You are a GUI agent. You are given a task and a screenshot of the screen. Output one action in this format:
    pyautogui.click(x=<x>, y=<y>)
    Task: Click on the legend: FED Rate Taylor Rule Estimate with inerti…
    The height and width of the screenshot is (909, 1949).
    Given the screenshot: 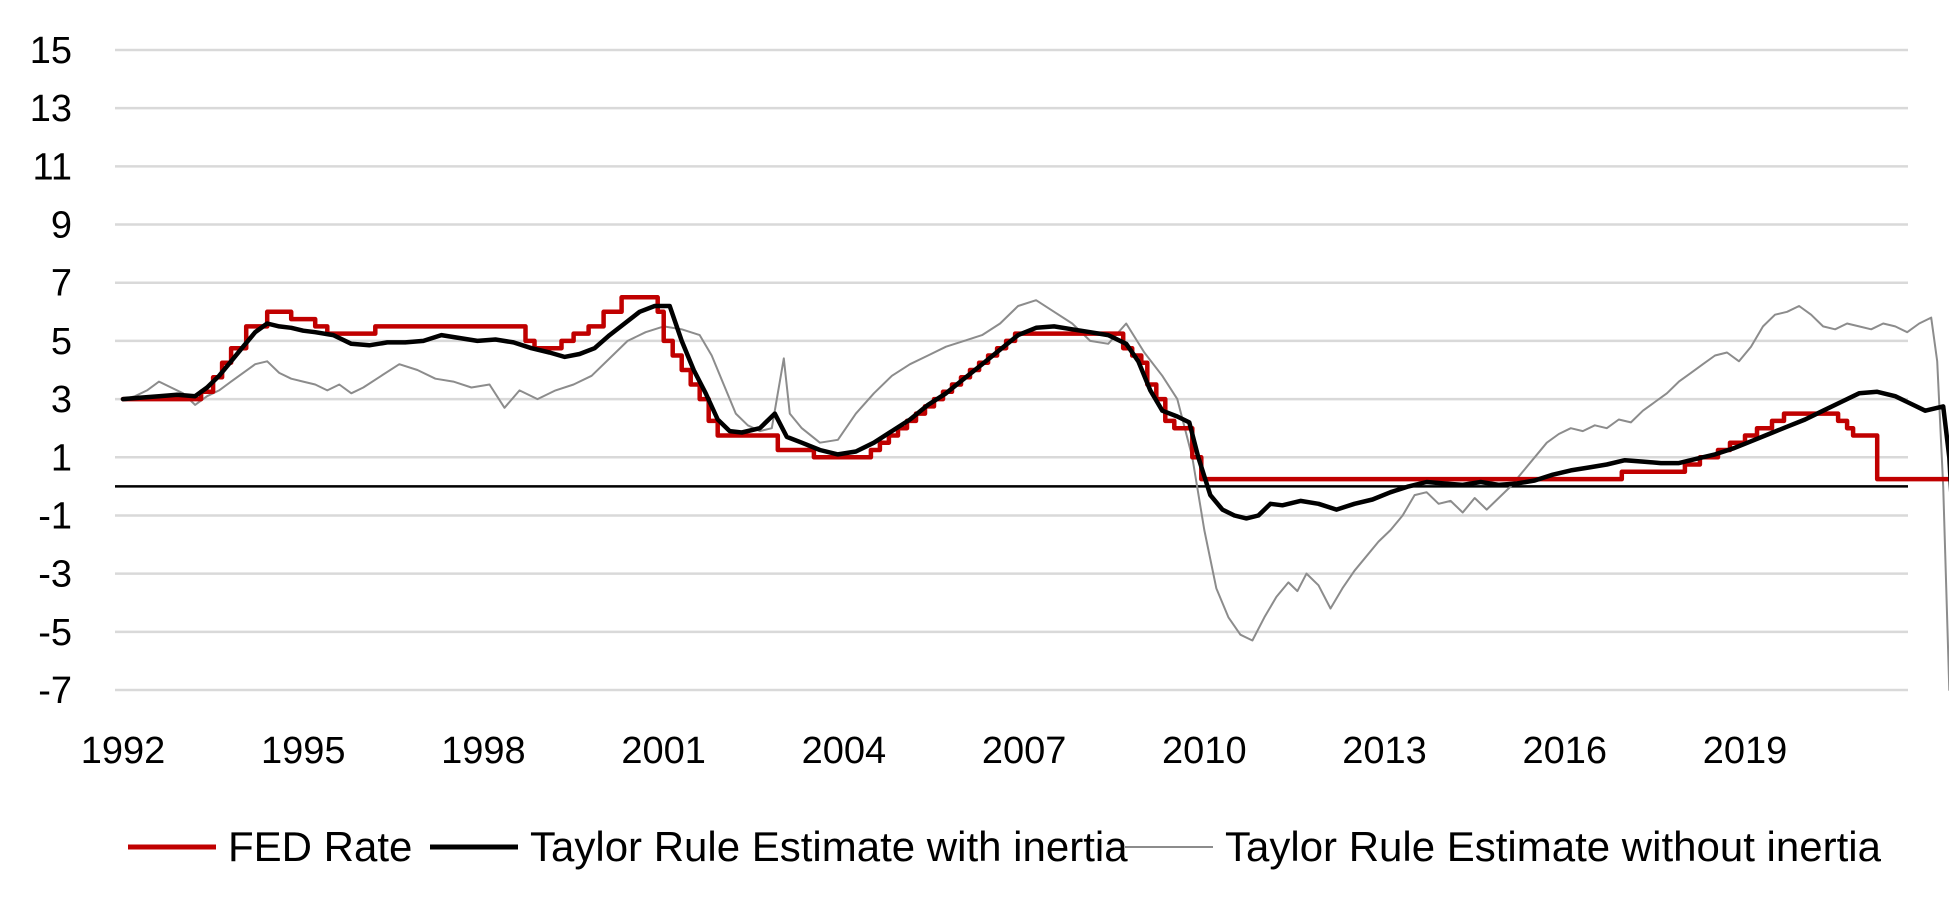 What is the action you would take?
    pyautogui.click(x=1005, y=846)
    